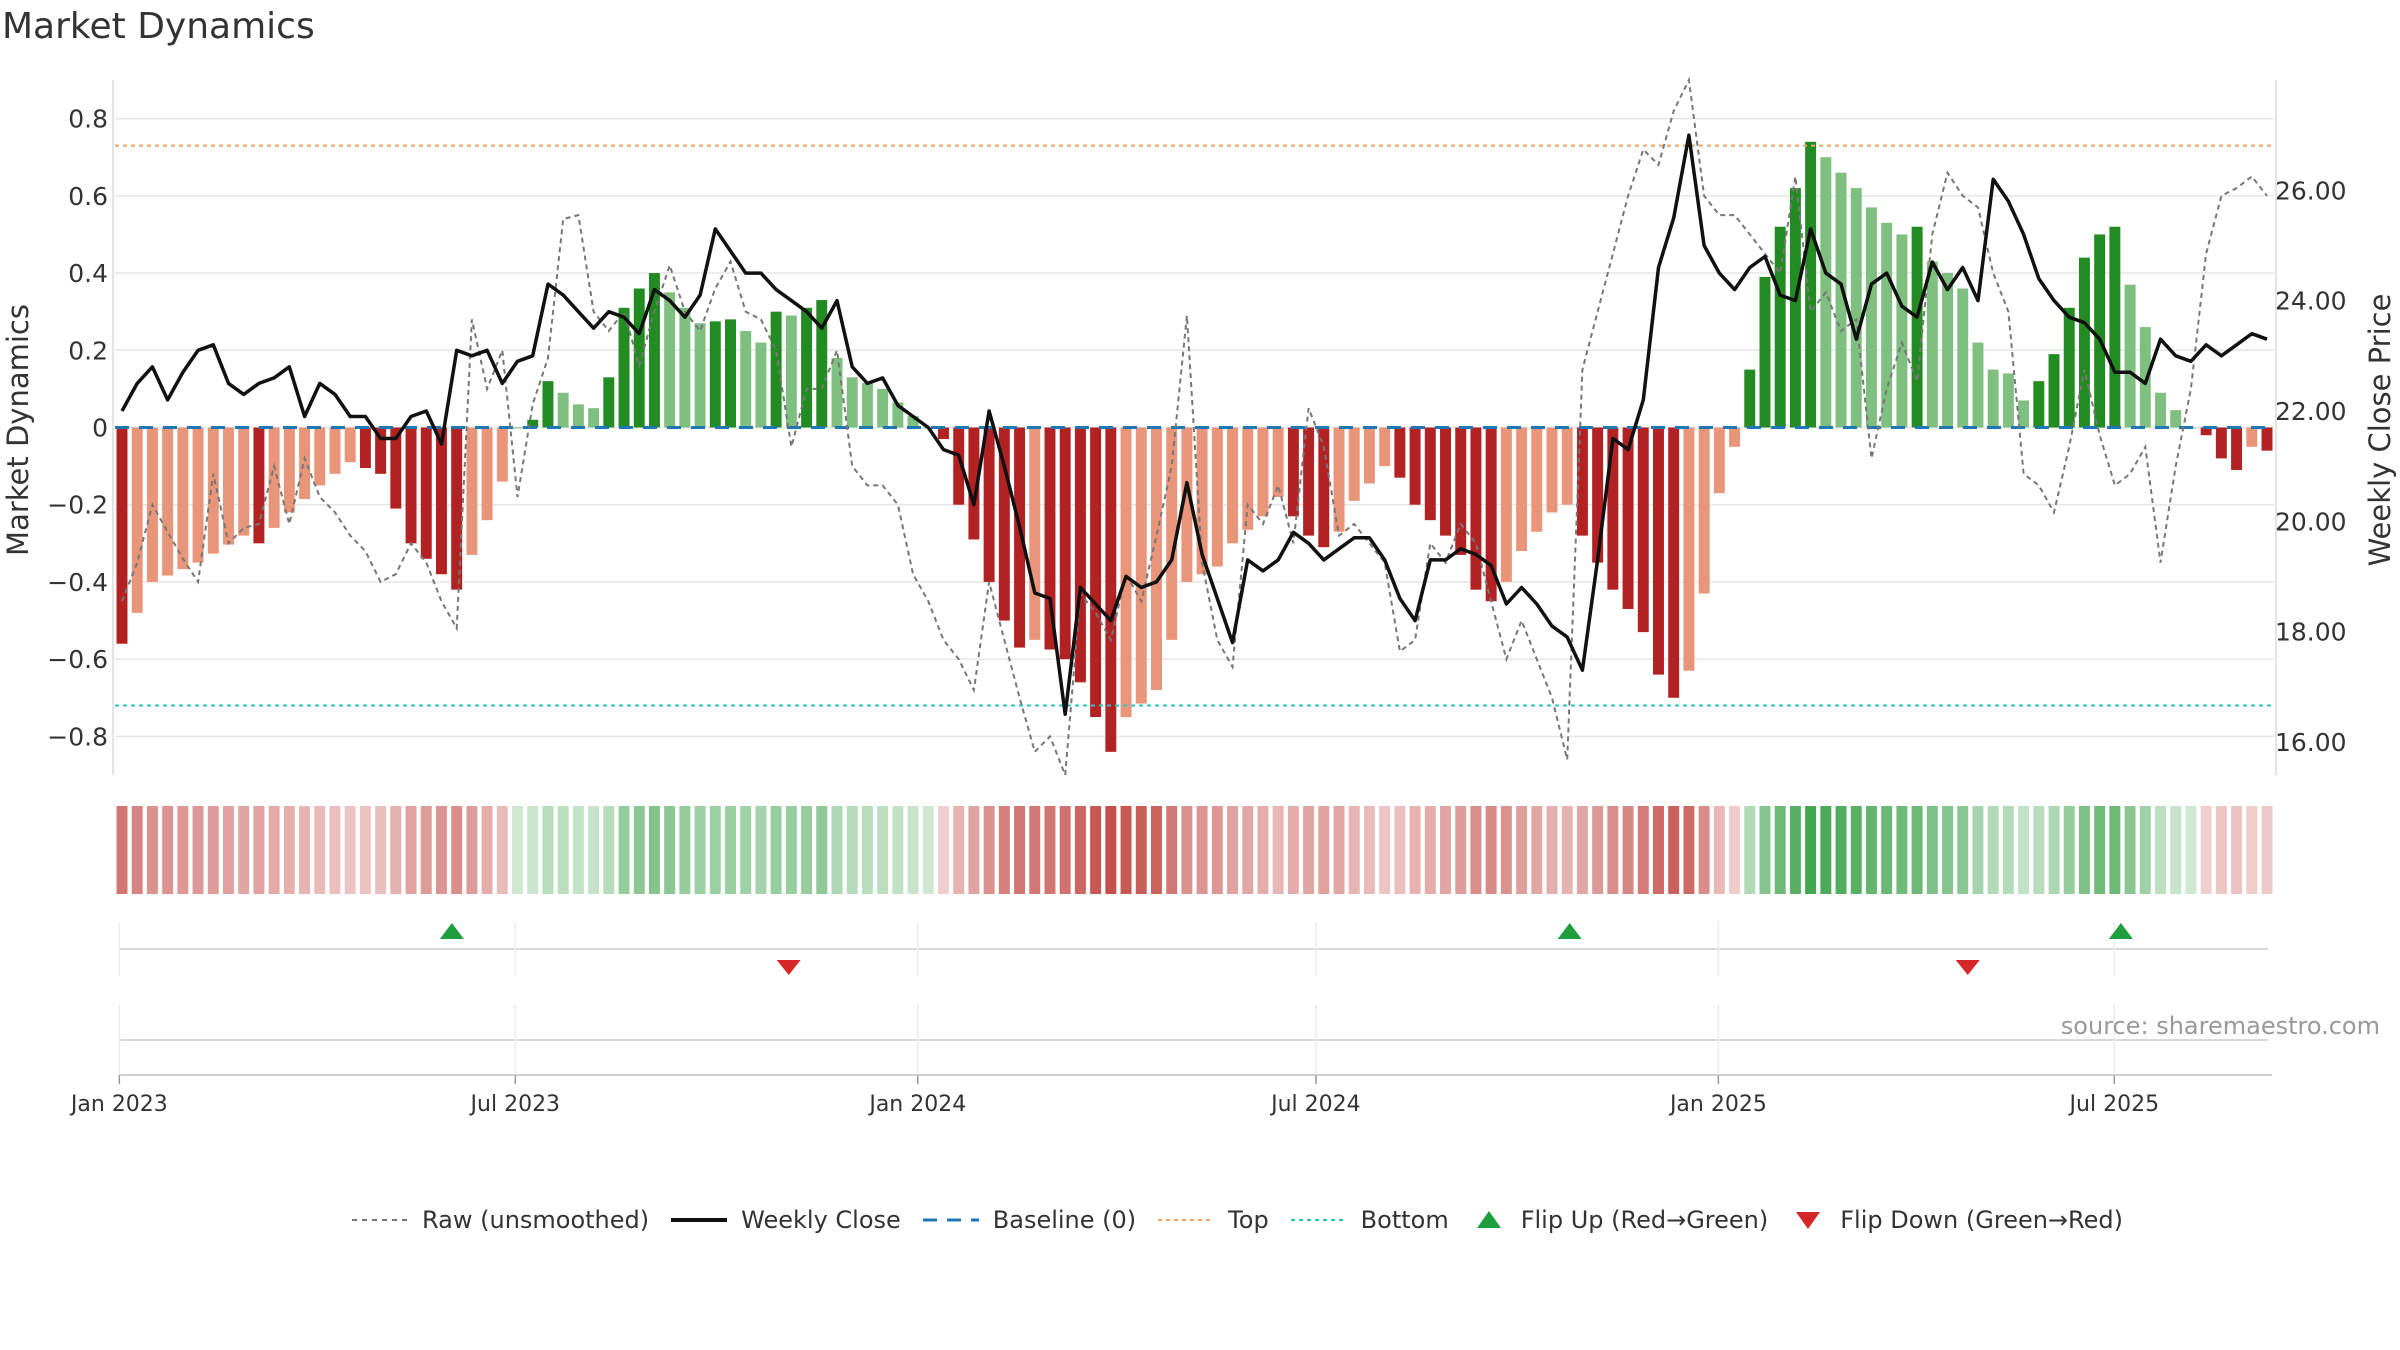 This screenshot has width=2400, height=1350. What do you see at coordinates (1212, 1220) in the screenshot?
I see `legend-top: Top` at bounding box center [1212, 1220].